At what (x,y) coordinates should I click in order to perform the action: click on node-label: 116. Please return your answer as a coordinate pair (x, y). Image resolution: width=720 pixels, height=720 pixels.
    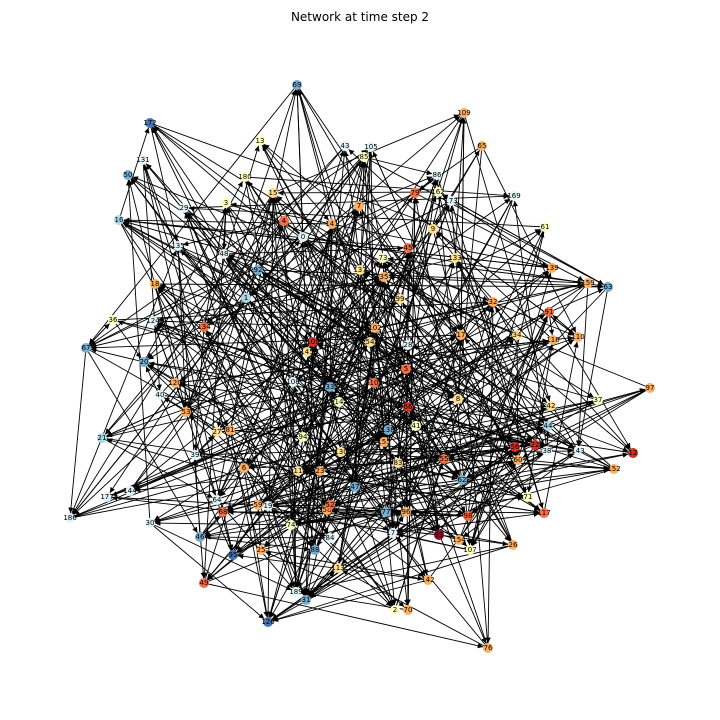
    Looking at the image, I should click on (553, 340).